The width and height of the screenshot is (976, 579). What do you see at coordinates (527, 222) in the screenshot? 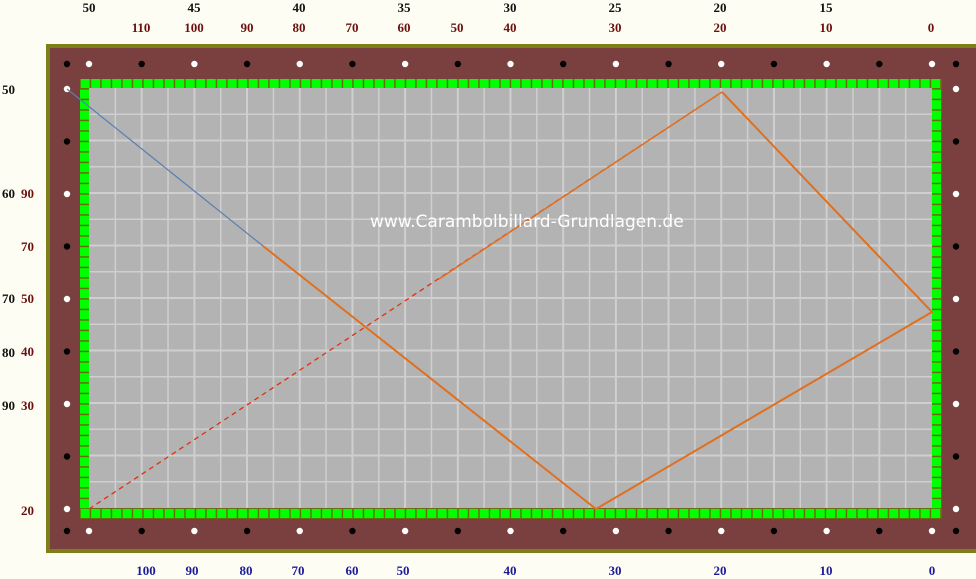
I see `watermark: www.Carambolbillard-Grundlagen.de` at bounding box center [527, 222].